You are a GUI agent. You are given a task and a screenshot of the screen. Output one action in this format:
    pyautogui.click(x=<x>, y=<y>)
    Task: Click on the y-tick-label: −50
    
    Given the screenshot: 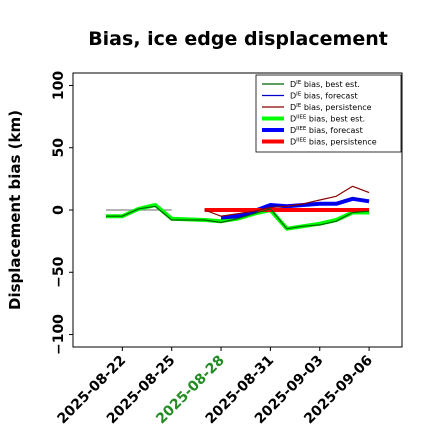 What is the action you would take?
    pyautogui.click(x=59, y=271)
    